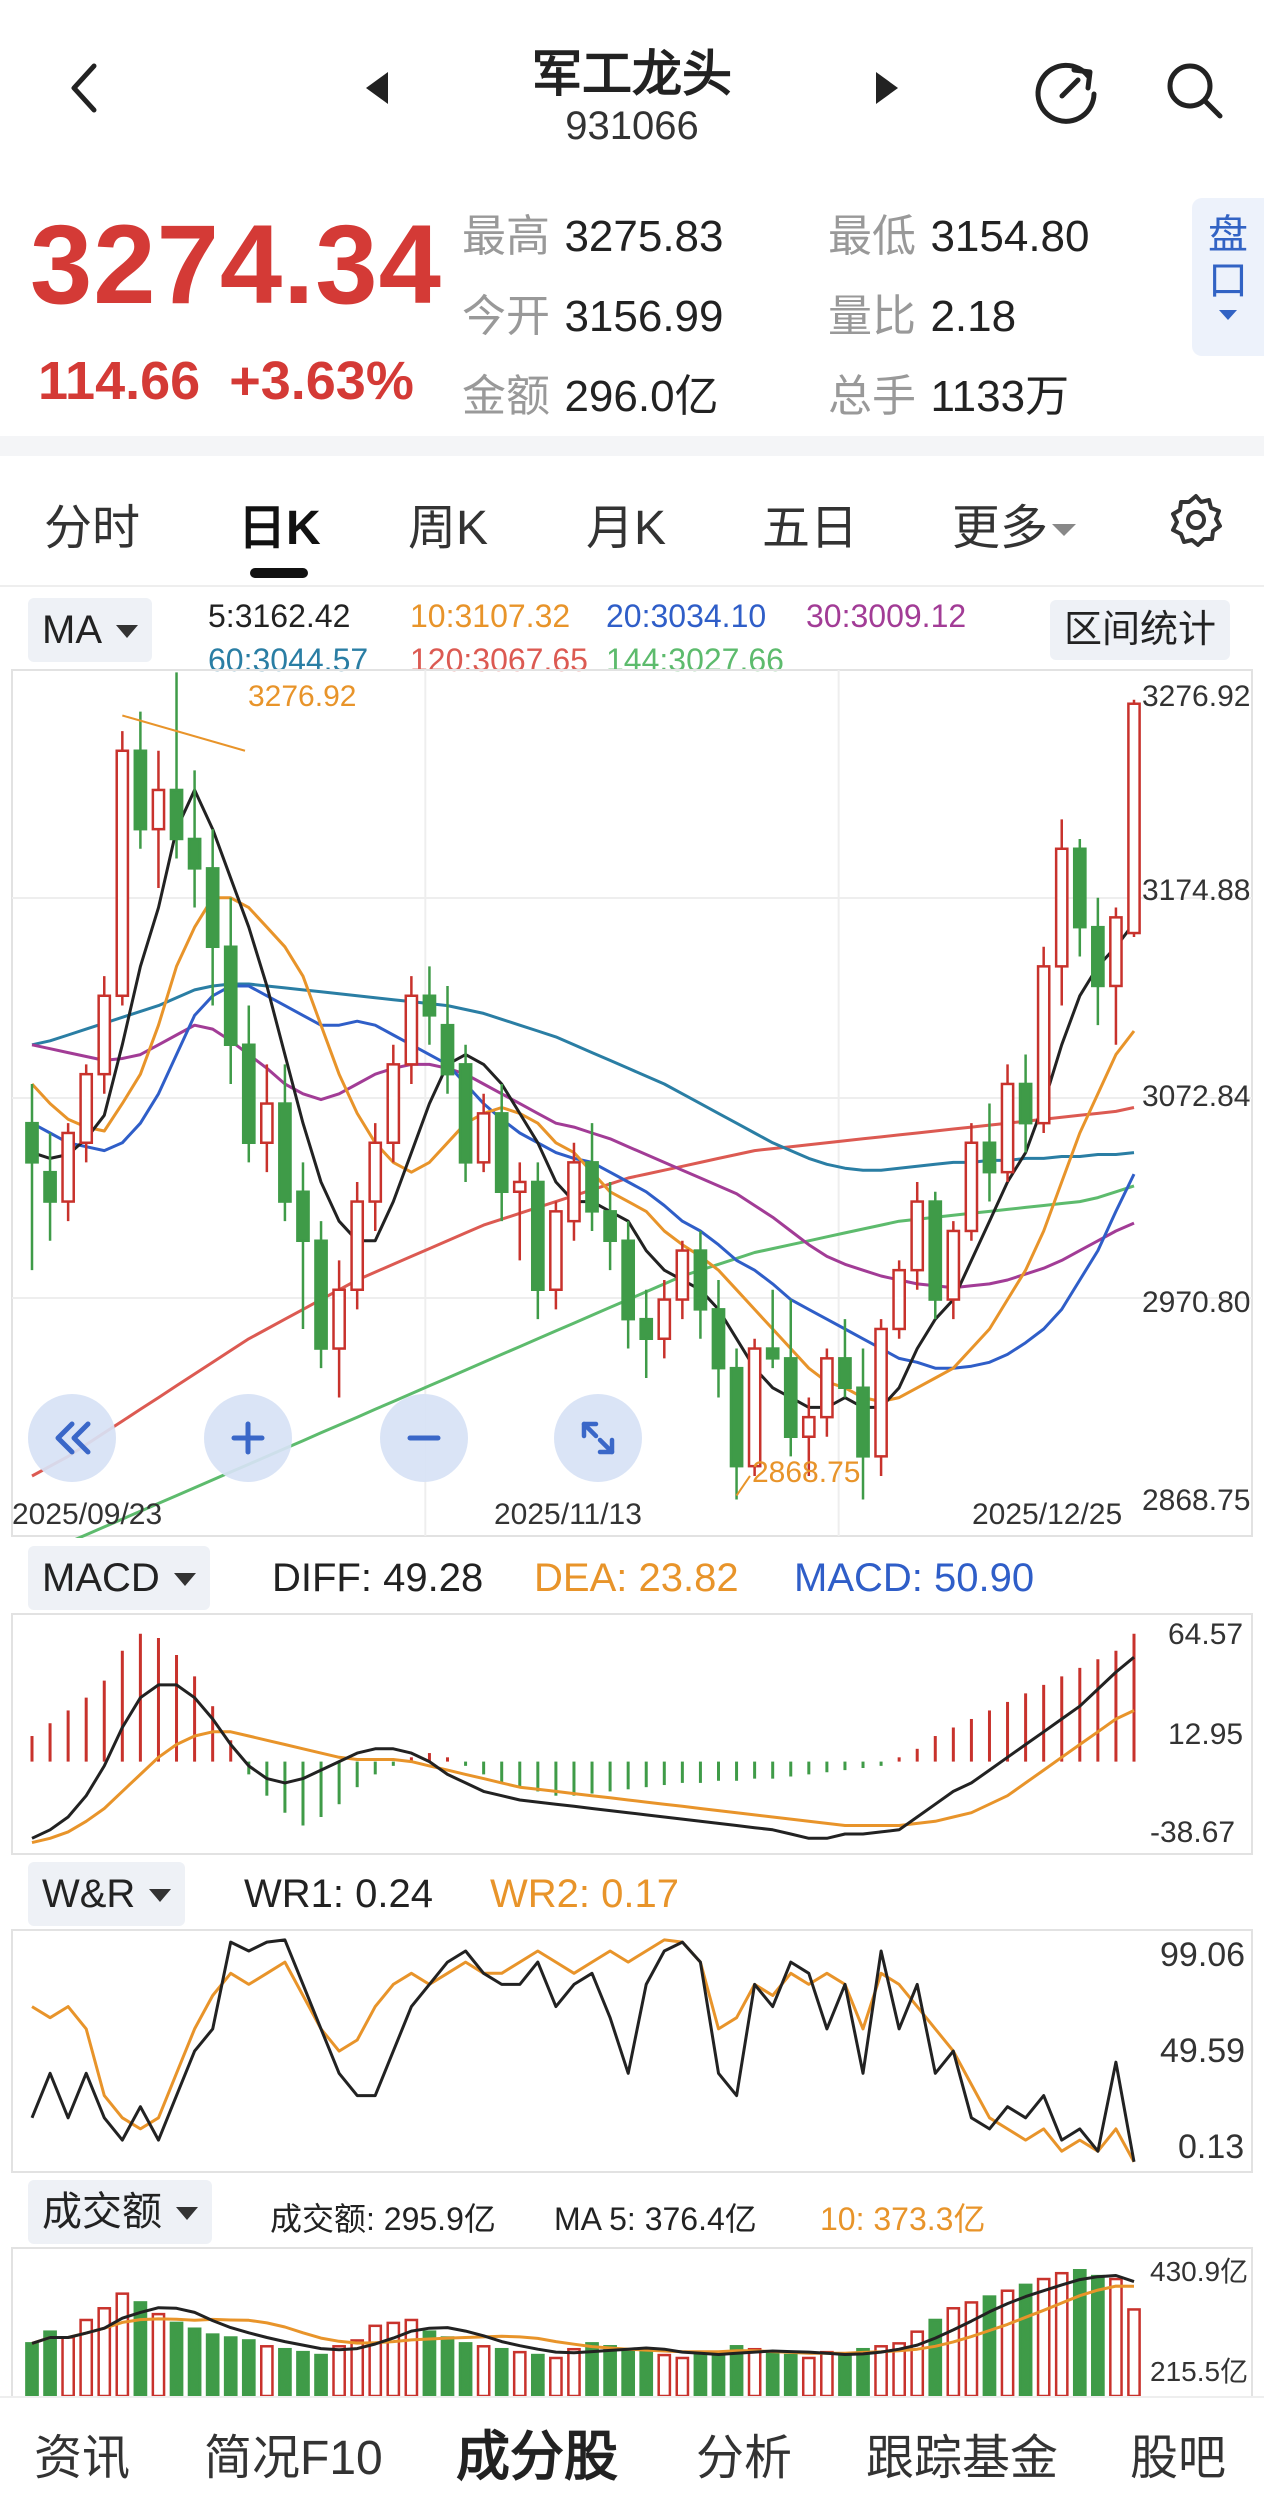  I want to click on stat-label: 量比, so click(872, 316).